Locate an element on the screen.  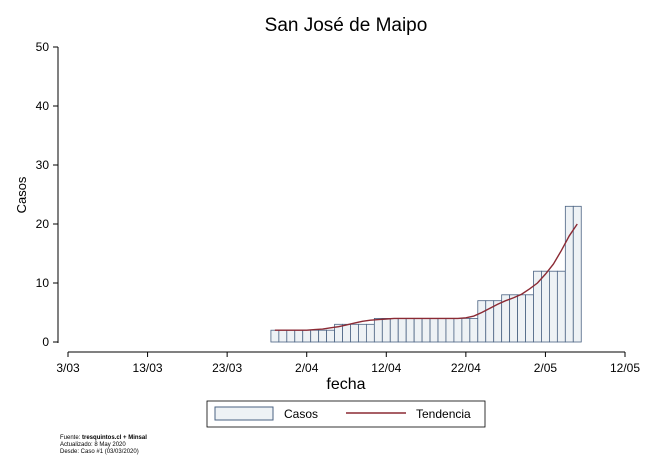
footer-source-label: Fuente: is located at coordinates (71, 438).